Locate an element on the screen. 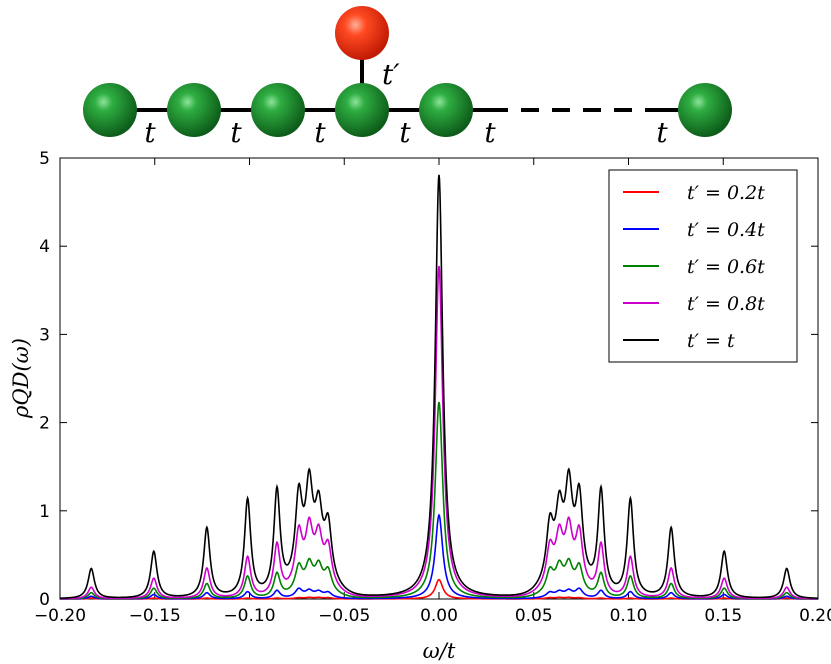 This screenshot has height=664, width=831. x-tick-label: 0.00 is located at coordinates (439, 616).